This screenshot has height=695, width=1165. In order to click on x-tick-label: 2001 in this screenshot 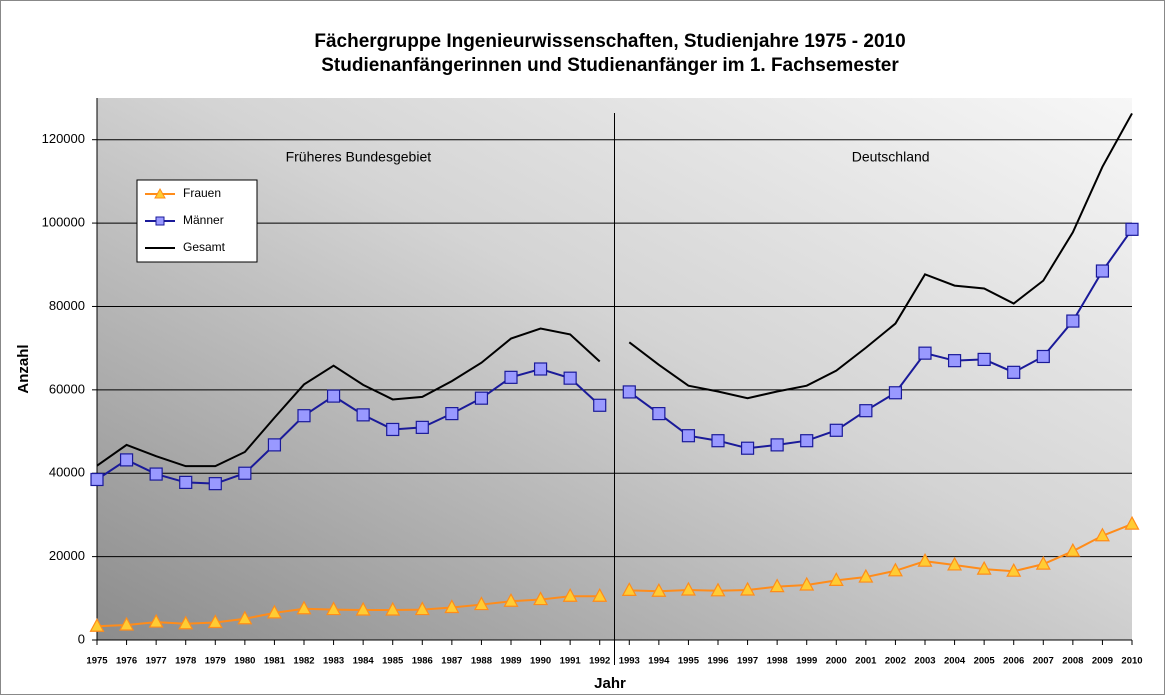, I will do `click(866, 661)`.